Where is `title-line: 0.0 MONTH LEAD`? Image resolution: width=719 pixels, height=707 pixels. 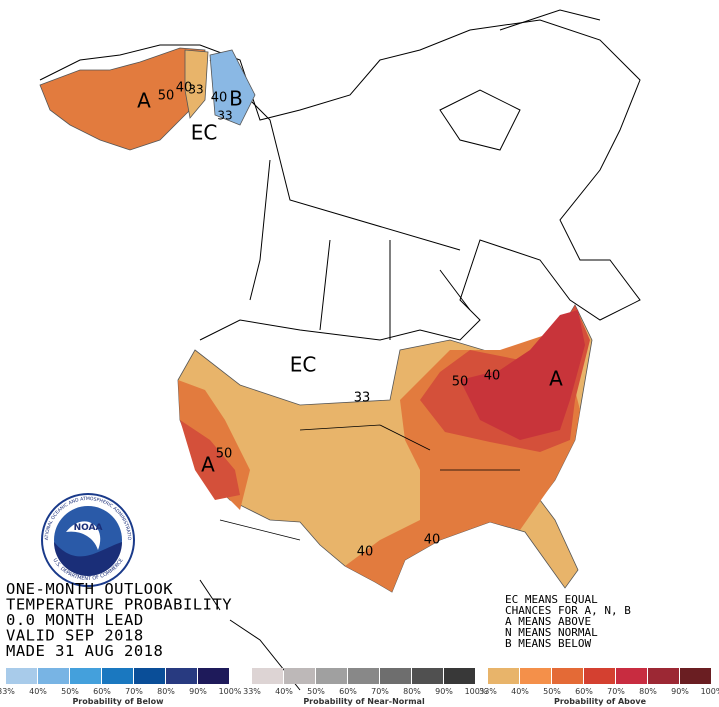 title-line: 0.0 MONTH LEAD is located at coordinates (75, 620).